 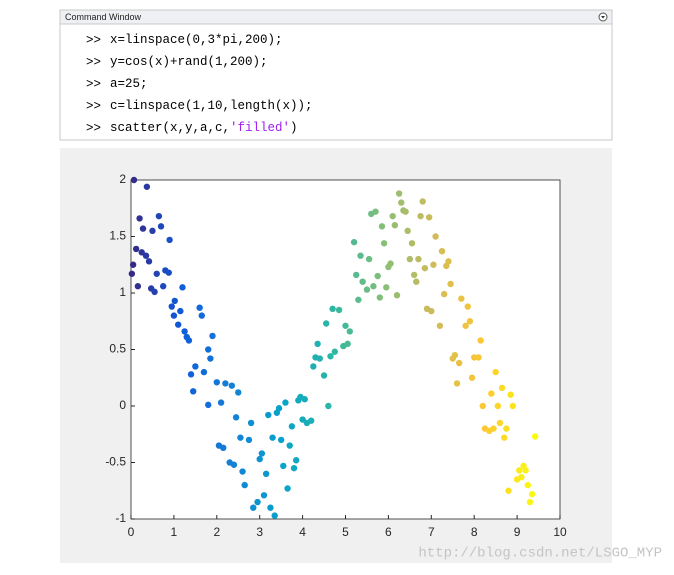 I want to click on code-line: scatter(x,y,a,c,'filled'), so click(x=204, y=128).